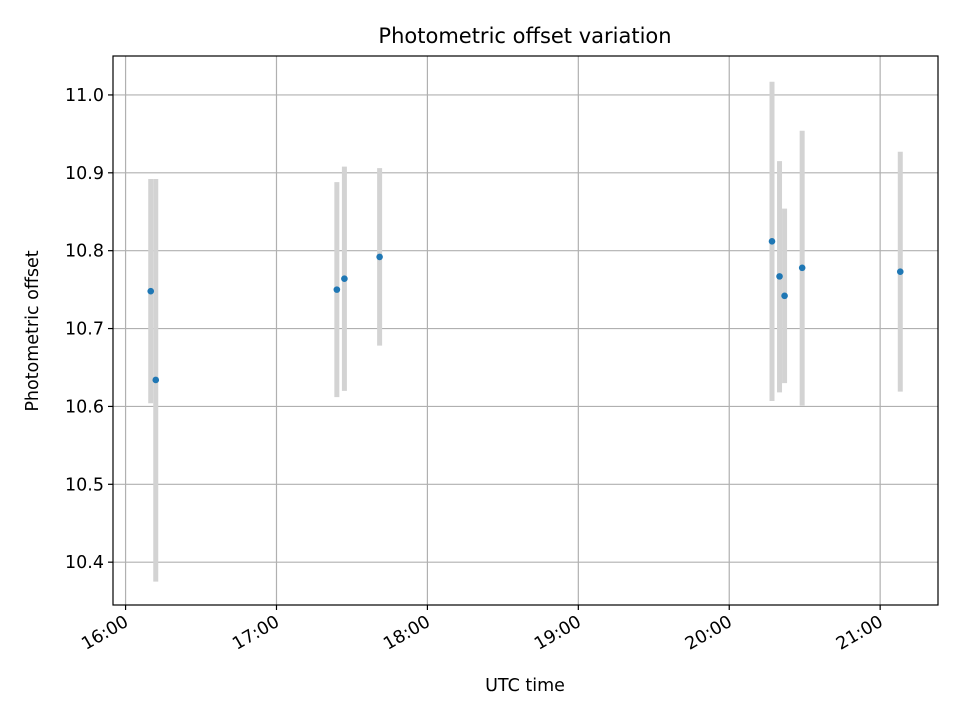 This screenshot has width=960, height=720. Describe the element at coordinates (558, 633) in the screenshot. I see `x-tick-label: 19:00` at that location.